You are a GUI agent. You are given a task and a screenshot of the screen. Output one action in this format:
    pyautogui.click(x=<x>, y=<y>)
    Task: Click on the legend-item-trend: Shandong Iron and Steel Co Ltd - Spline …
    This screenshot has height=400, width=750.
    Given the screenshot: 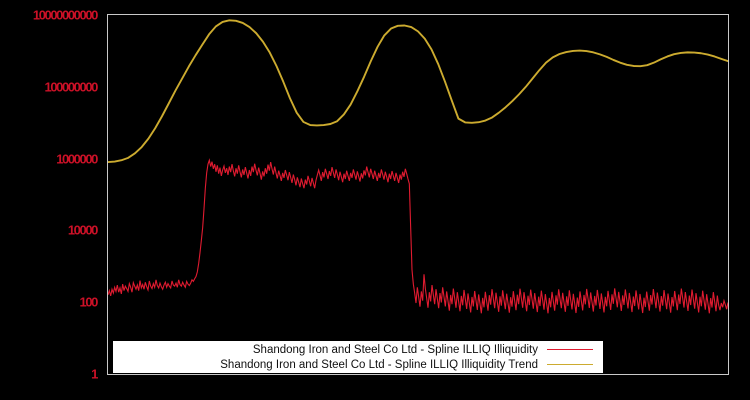 What is the action you would take?
    pyautogui.click(x=355, y=364)
    